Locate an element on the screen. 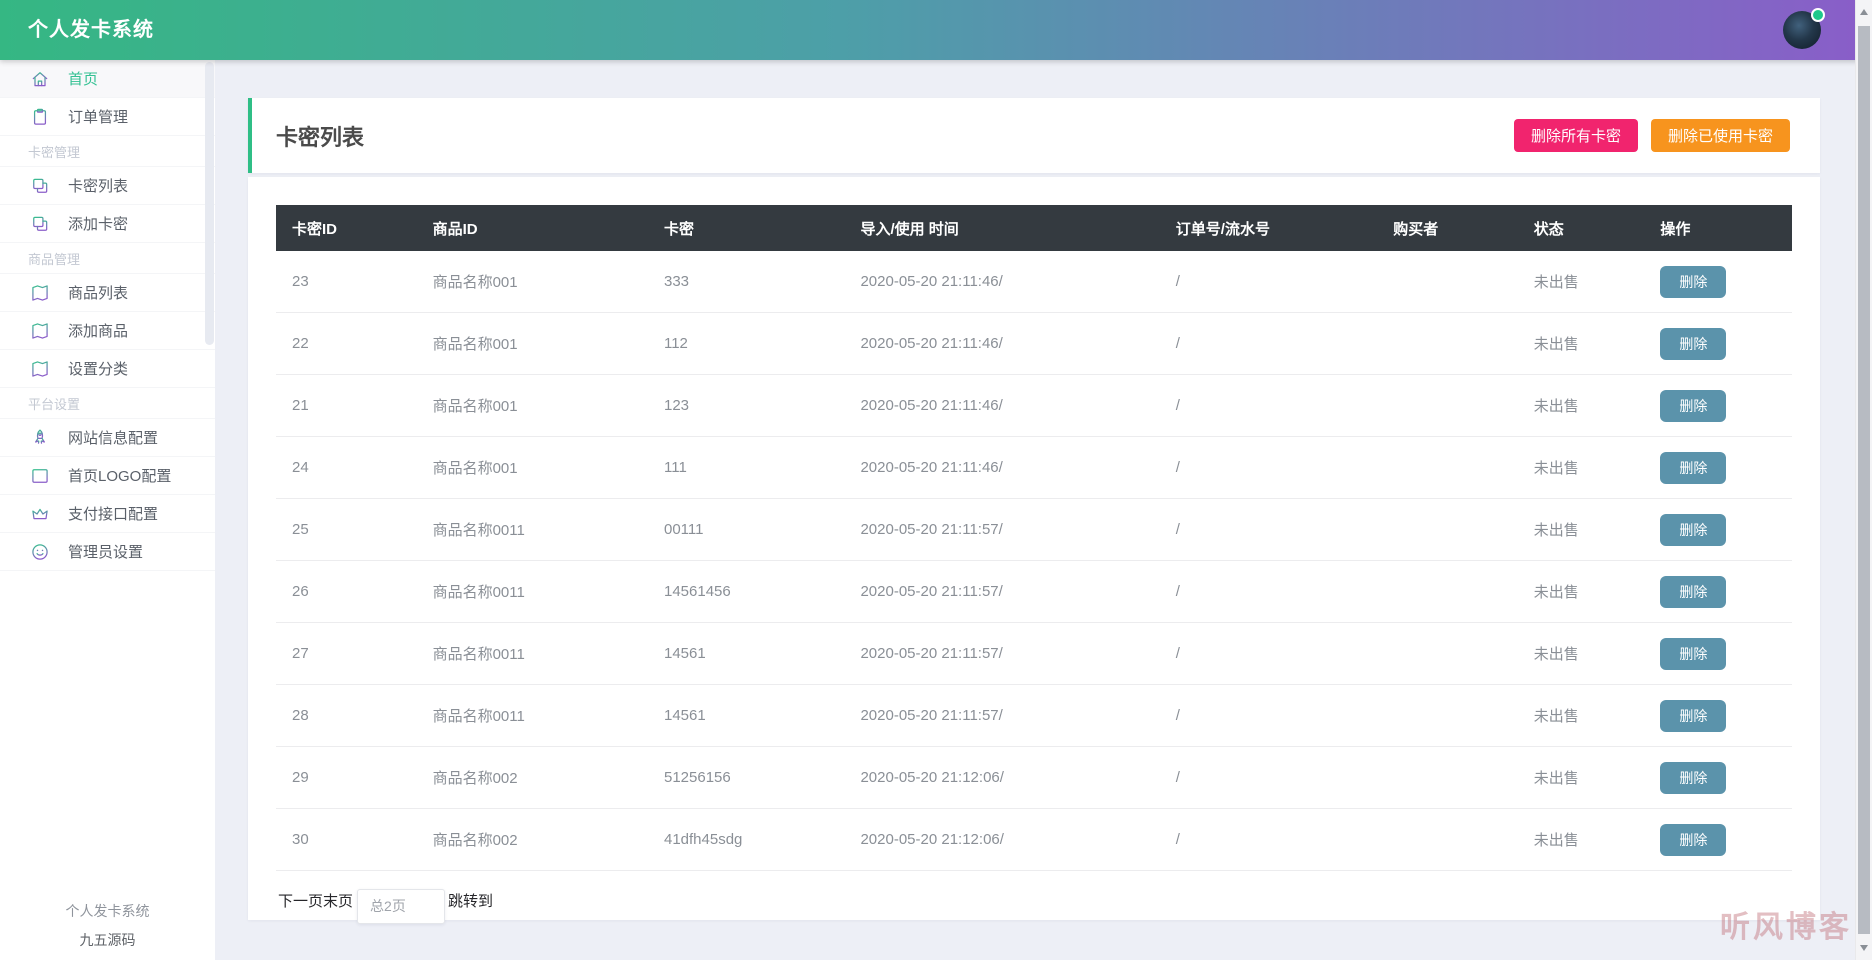  sidebar-item: 首页LOGO配置 is located at coordinates (107, 476).